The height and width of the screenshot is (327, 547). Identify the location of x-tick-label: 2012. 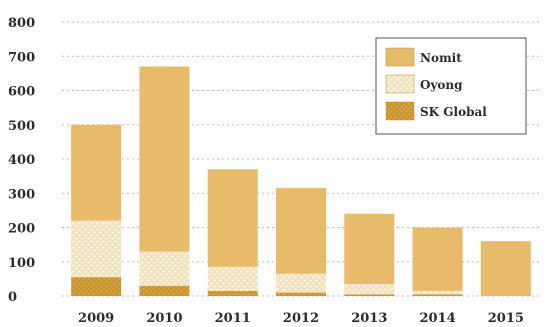
(301, 318).